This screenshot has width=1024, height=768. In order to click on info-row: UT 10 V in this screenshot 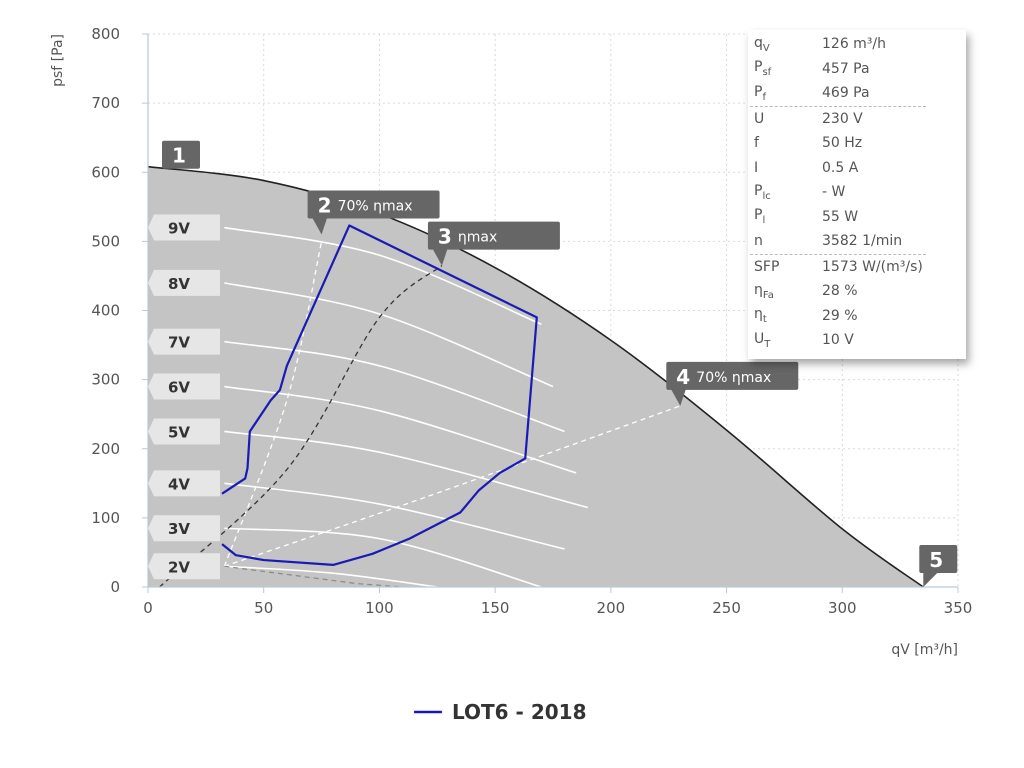, I will do `click(857, 340)`.